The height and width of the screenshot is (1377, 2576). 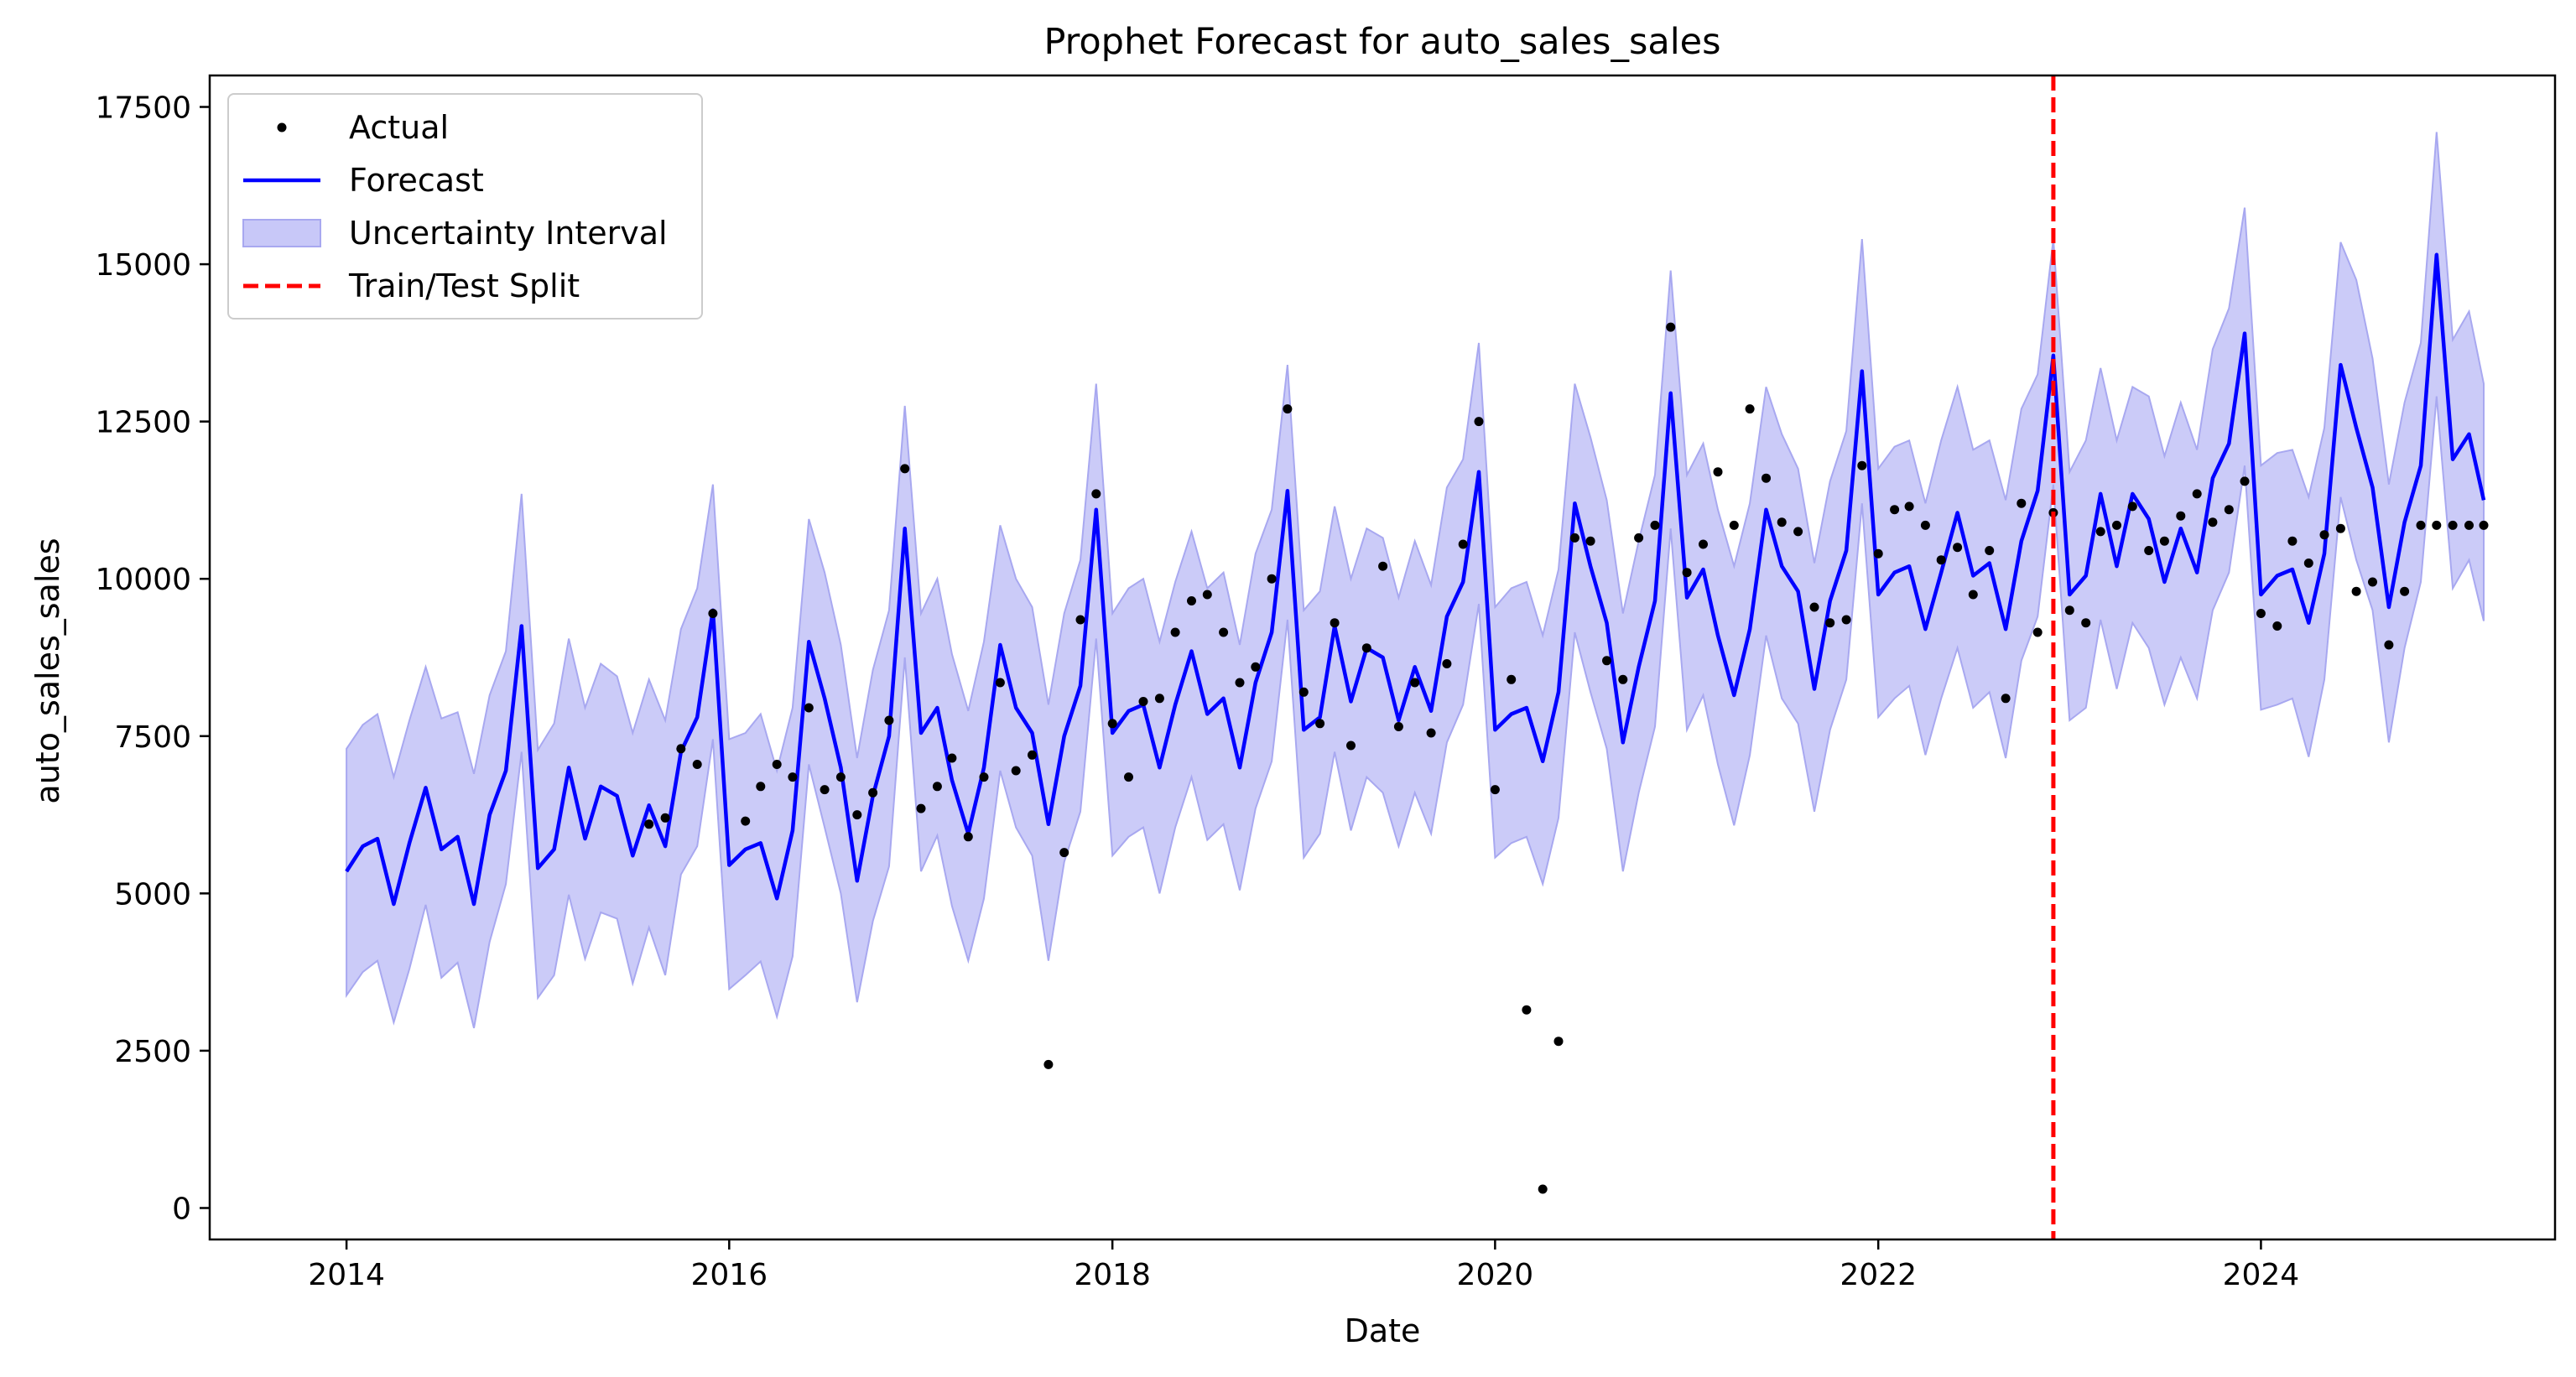 I want to click on y-tick-label: 2500, so click(x=152, y=1052).